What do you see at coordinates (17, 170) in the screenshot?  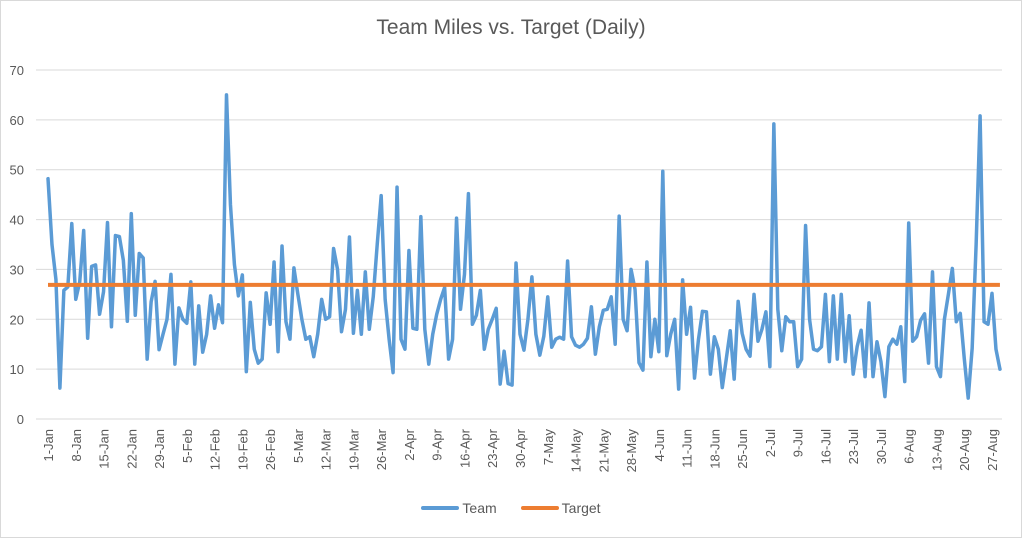 I see `y-tick-label: 50` at bounding box center [17, 170].